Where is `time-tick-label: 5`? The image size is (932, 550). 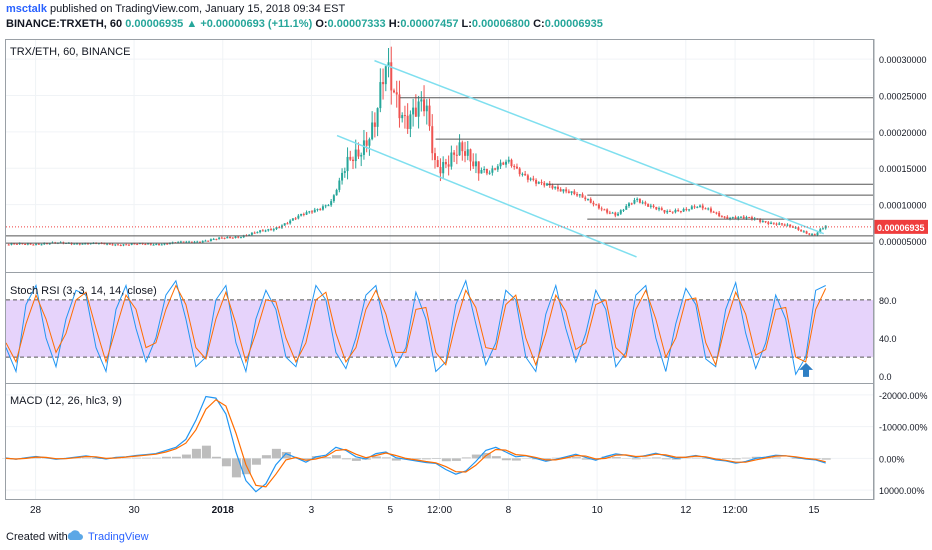
time-tick-label: 5 is located at coordinates (390, 510).